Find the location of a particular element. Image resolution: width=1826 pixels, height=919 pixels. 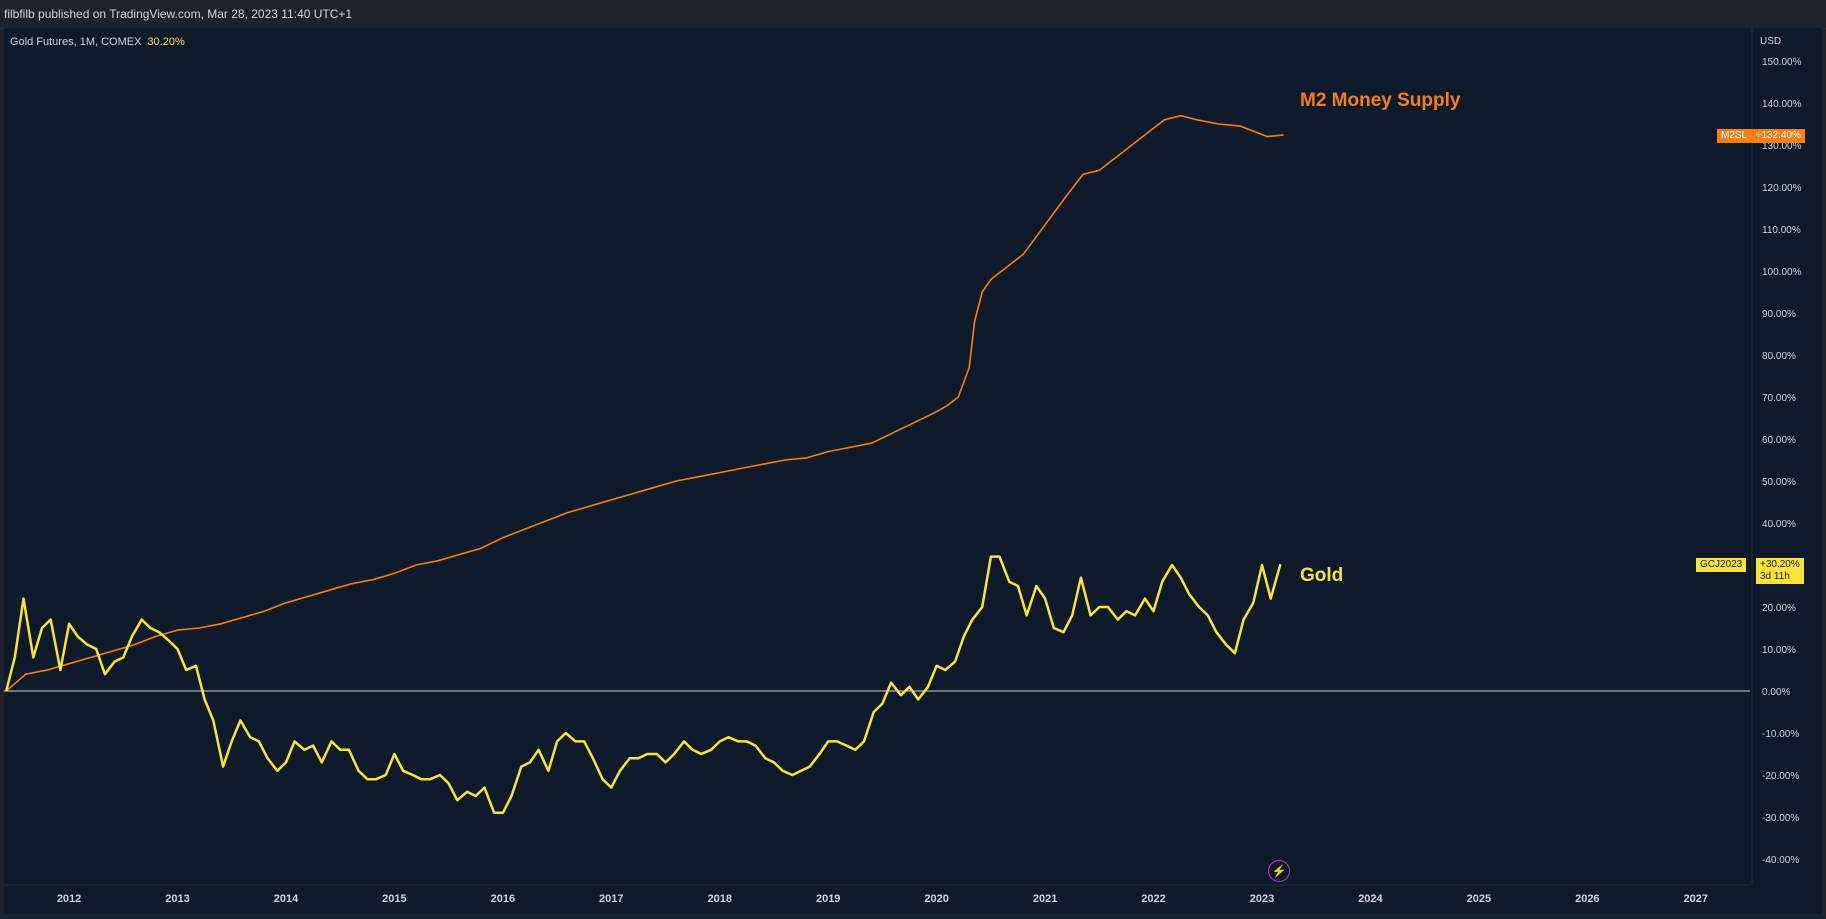

gold-price-tag: +30.20% 3d 11h is located at coordinates (1780, 571).